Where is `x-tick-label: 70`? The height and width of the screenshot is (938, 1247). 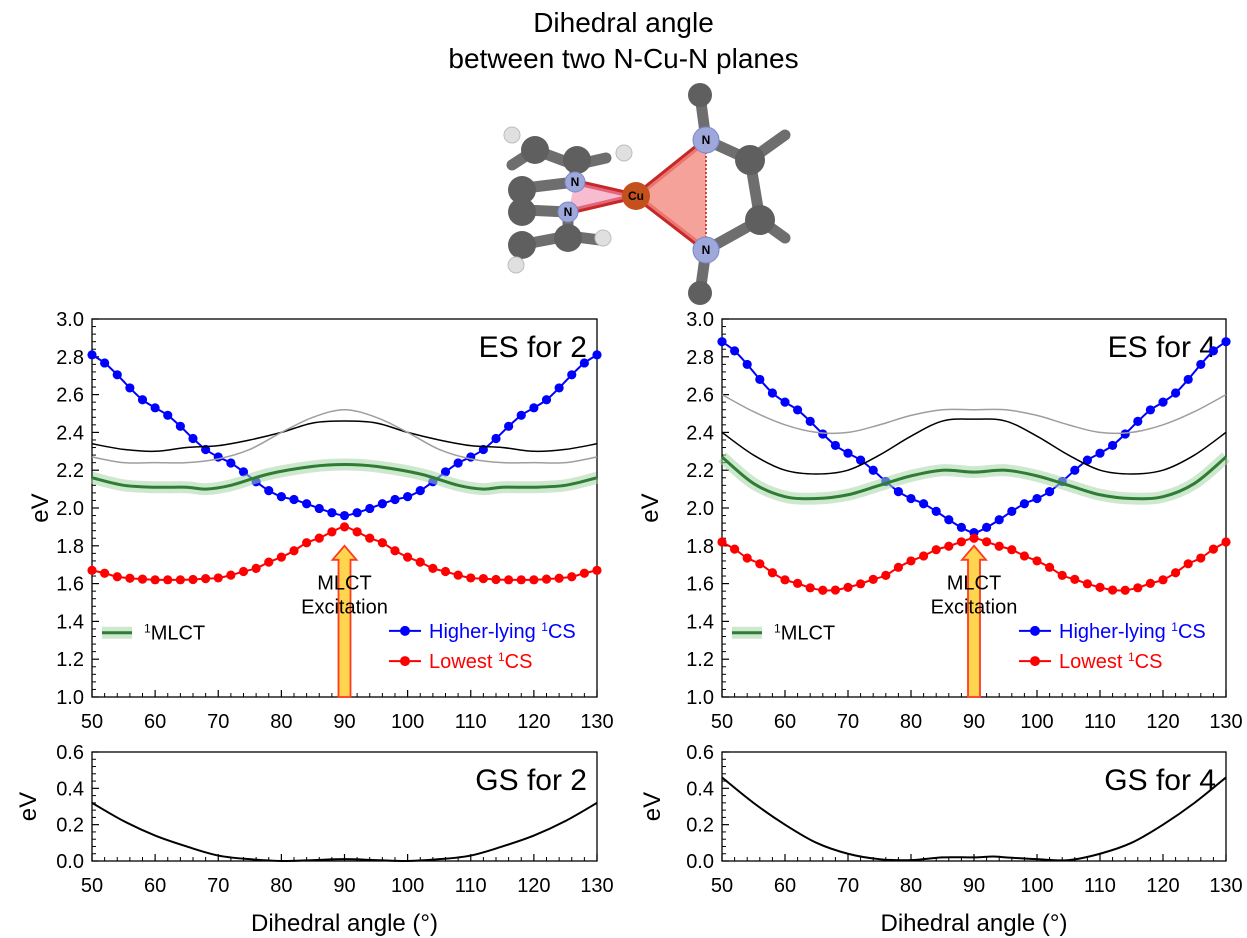 x-tick-label: 70 is located at coordinates (218, 722).